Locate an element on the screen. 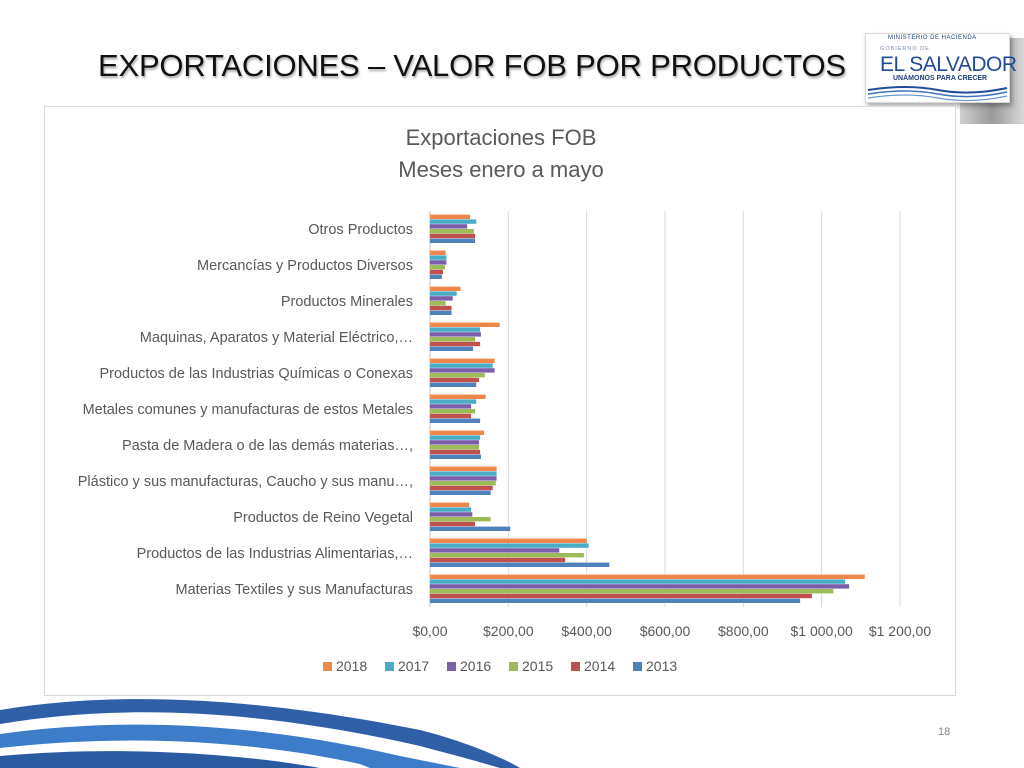 The height and width of the screenshot is (768, 1024). footer-waves-icon is located at coordinates (260, 733).